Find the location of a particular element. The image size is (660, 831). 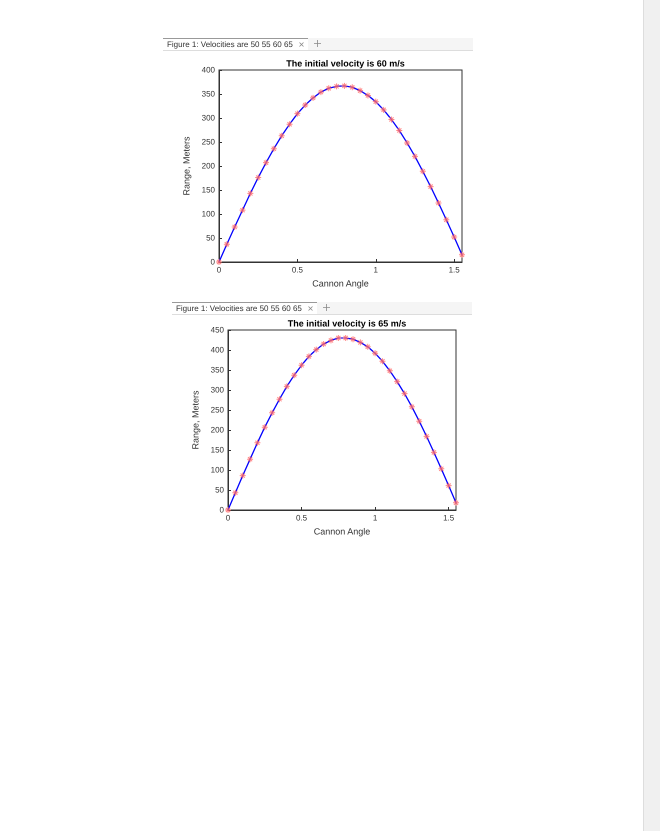

y-tick-label: 450 is located at coordinates (217, 330).